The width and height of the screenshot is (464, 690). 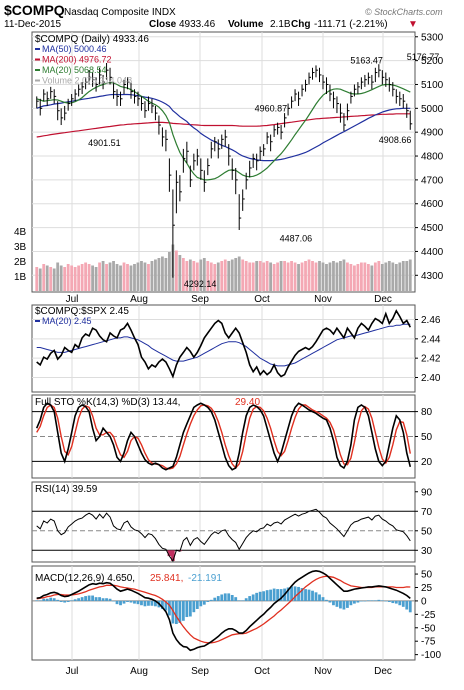 What do you see at coordinates (280, 24) in the screenshot?
I see `volume-value: 2.1B` at bounding box center [280, 24].